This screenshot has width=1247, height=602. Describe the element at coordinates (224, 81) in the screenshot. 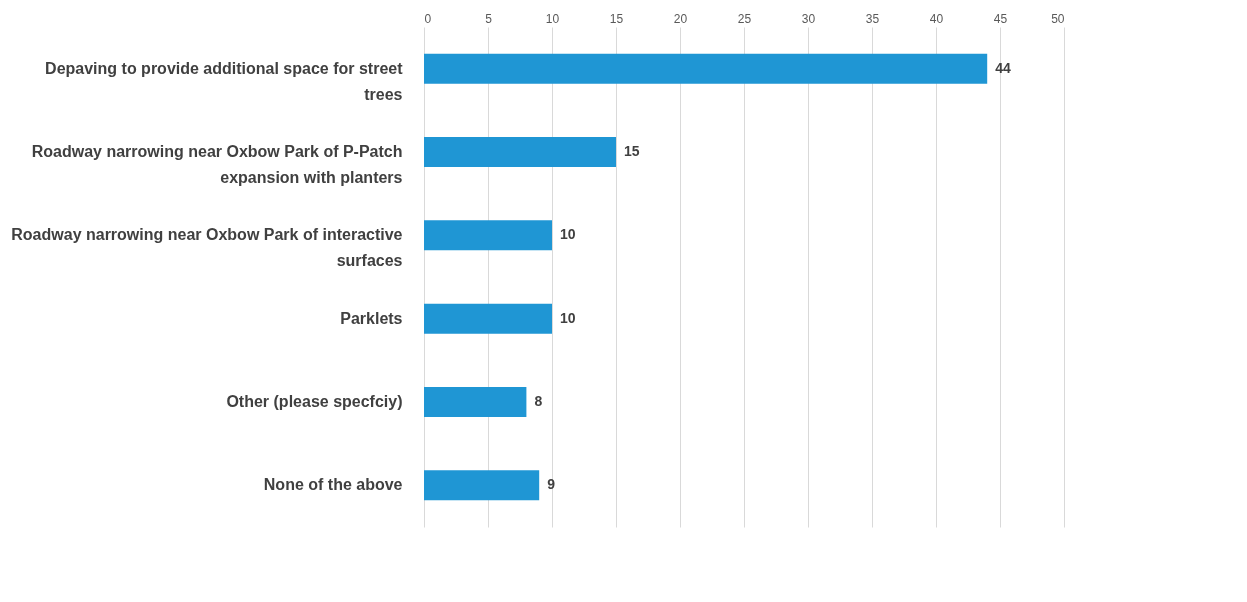

I see `y-tick-label: Depaving to provide additional space for street trees` at that location.